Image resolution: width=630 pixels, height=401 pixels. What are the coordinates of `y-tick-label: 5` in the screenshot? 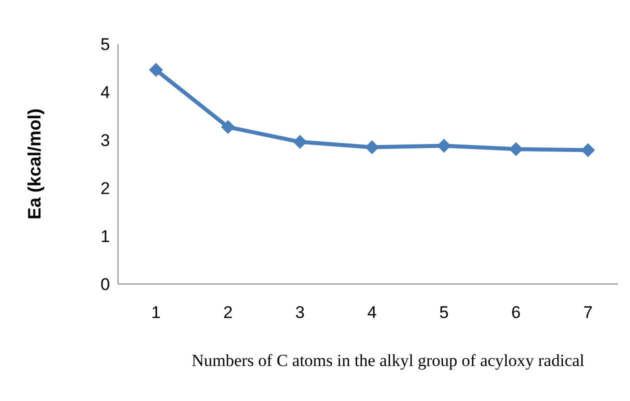 It's located at (105, 44).